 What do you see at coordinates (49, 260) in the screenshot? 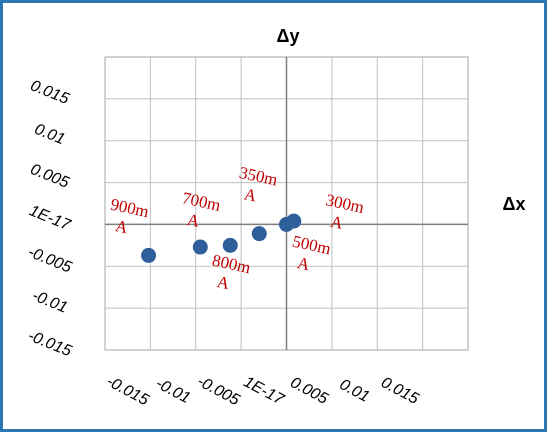
I see `y-tick-label: -0.005` at bounding box center [49, 260].